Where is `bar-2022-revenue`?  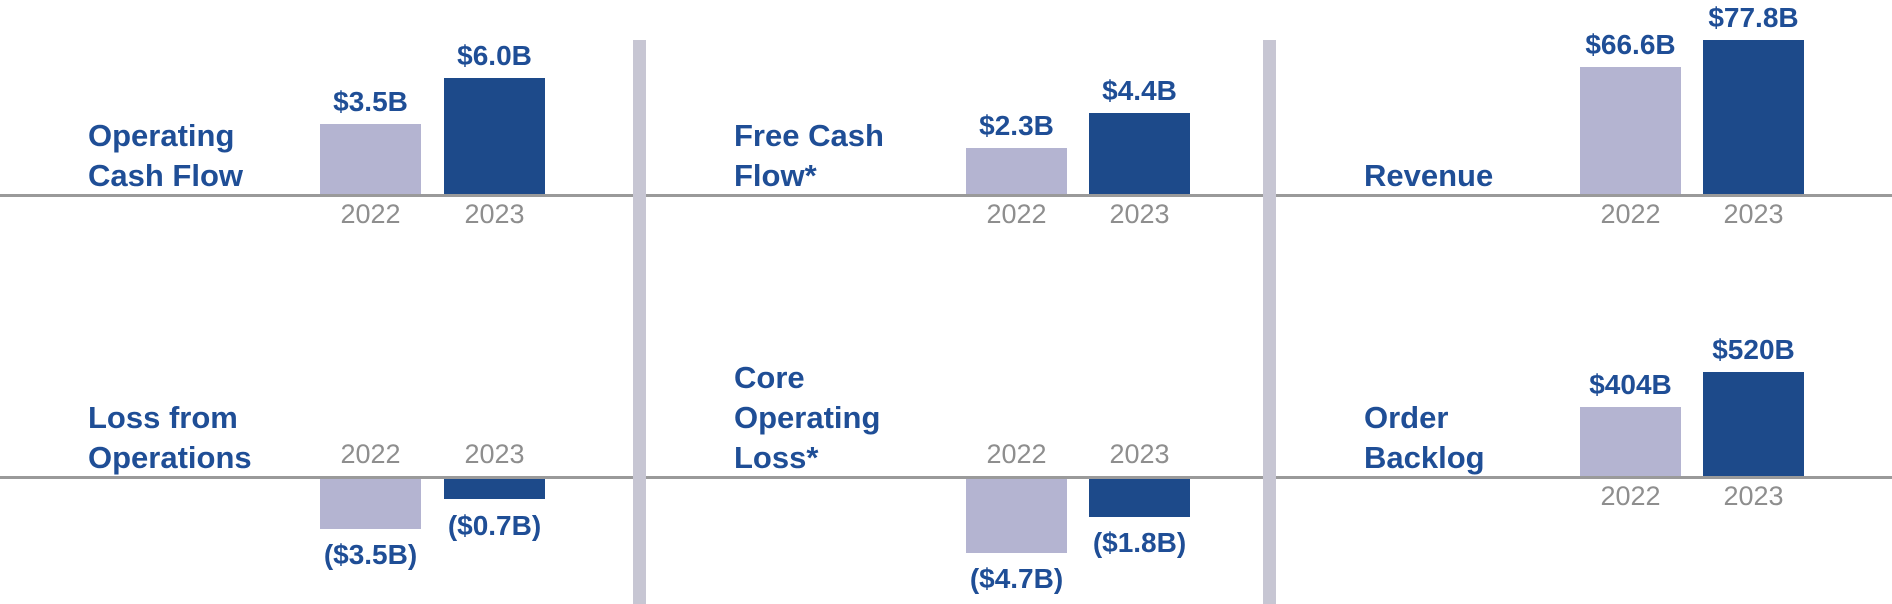 bar-2022-revenue is located at coordinates (1630, 130).